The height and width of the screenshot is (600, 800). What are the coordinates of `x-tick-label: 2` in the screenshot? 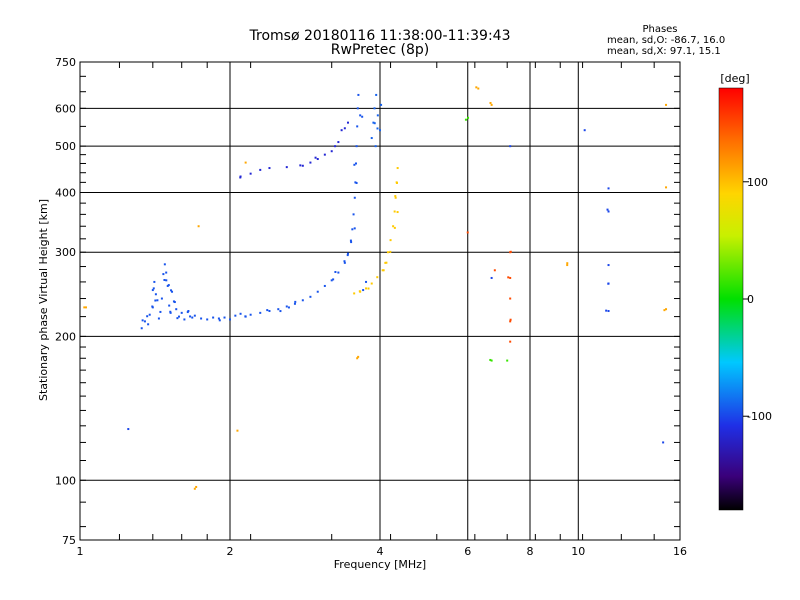 It's located at (230, 551).